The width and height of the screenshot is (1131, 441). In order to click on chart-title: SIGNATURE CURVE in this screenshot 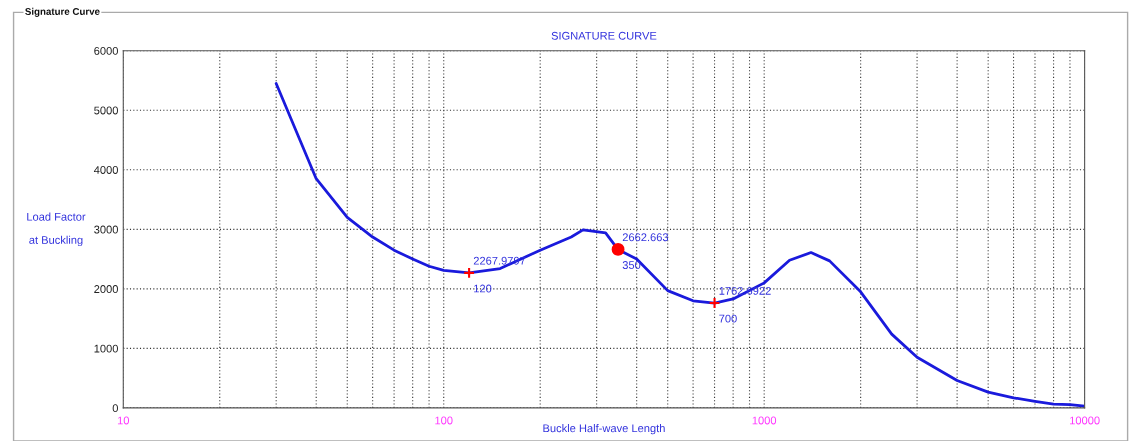, I will do `click(604, 35)`.